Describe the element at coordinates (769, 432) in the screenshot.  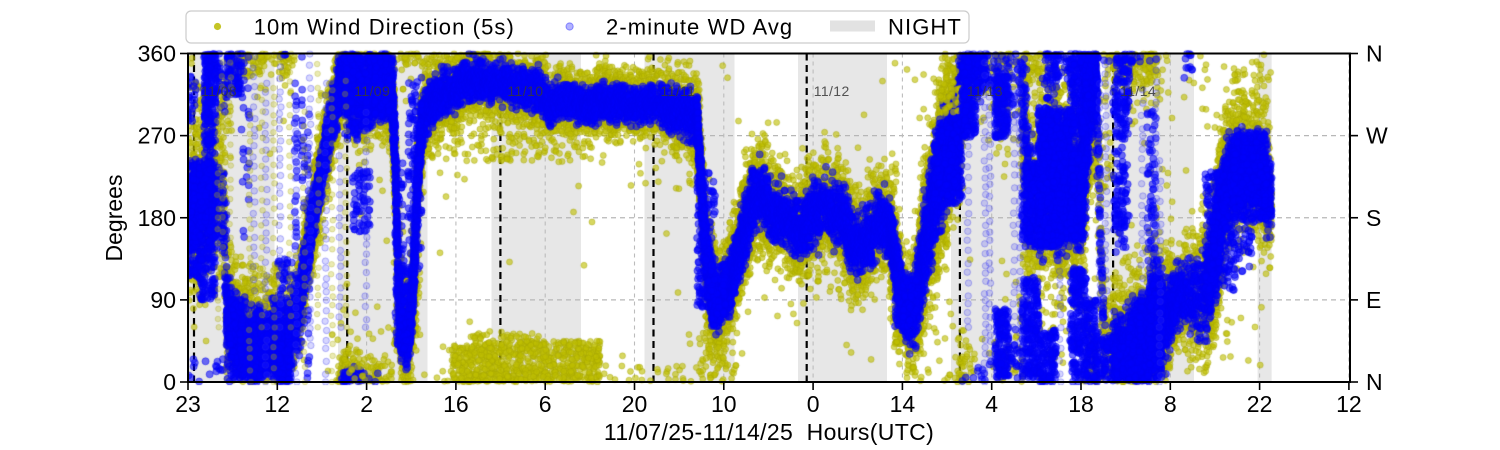
I see `svg-text: 11/07/25-11/14/25 Hours(UTC)` at that location.